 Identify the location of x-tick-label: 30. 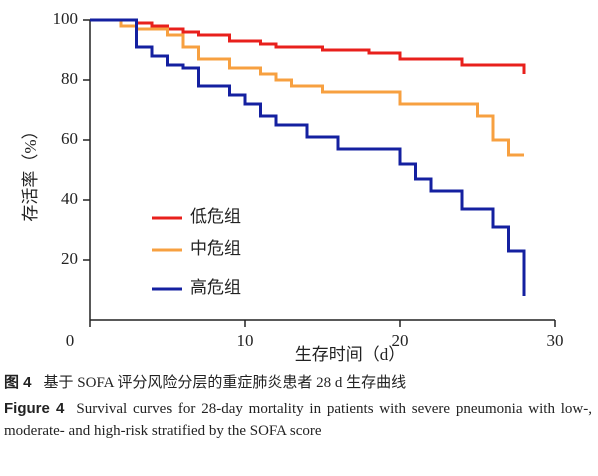
(555, 340).